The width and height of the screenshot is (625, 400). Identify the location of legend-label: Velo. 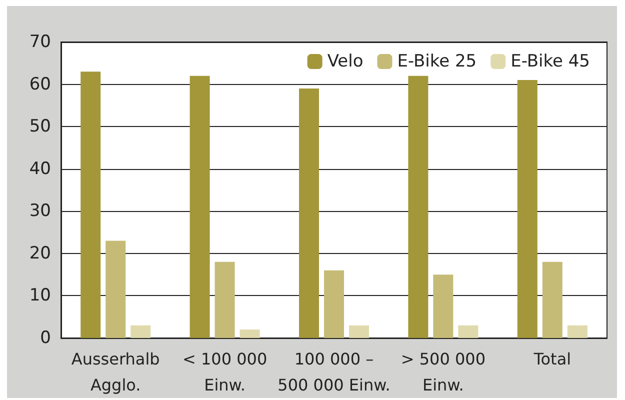
(345, 62).